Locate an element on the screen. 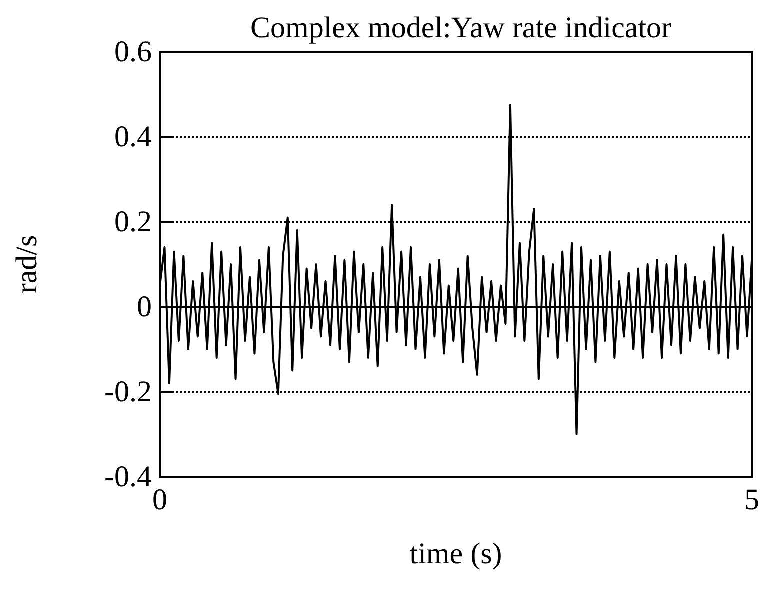 The height and width of the screenshot is (591, 768). x-axis-title: time (s) is located at coordinates (456, 554).